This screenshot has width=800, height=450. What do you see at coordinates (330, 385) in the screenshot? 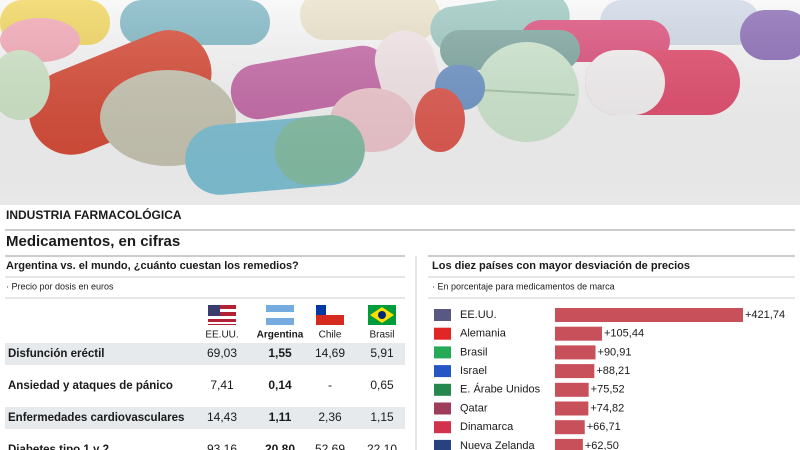
I see `cell: -` at bounding box center [330, 385].